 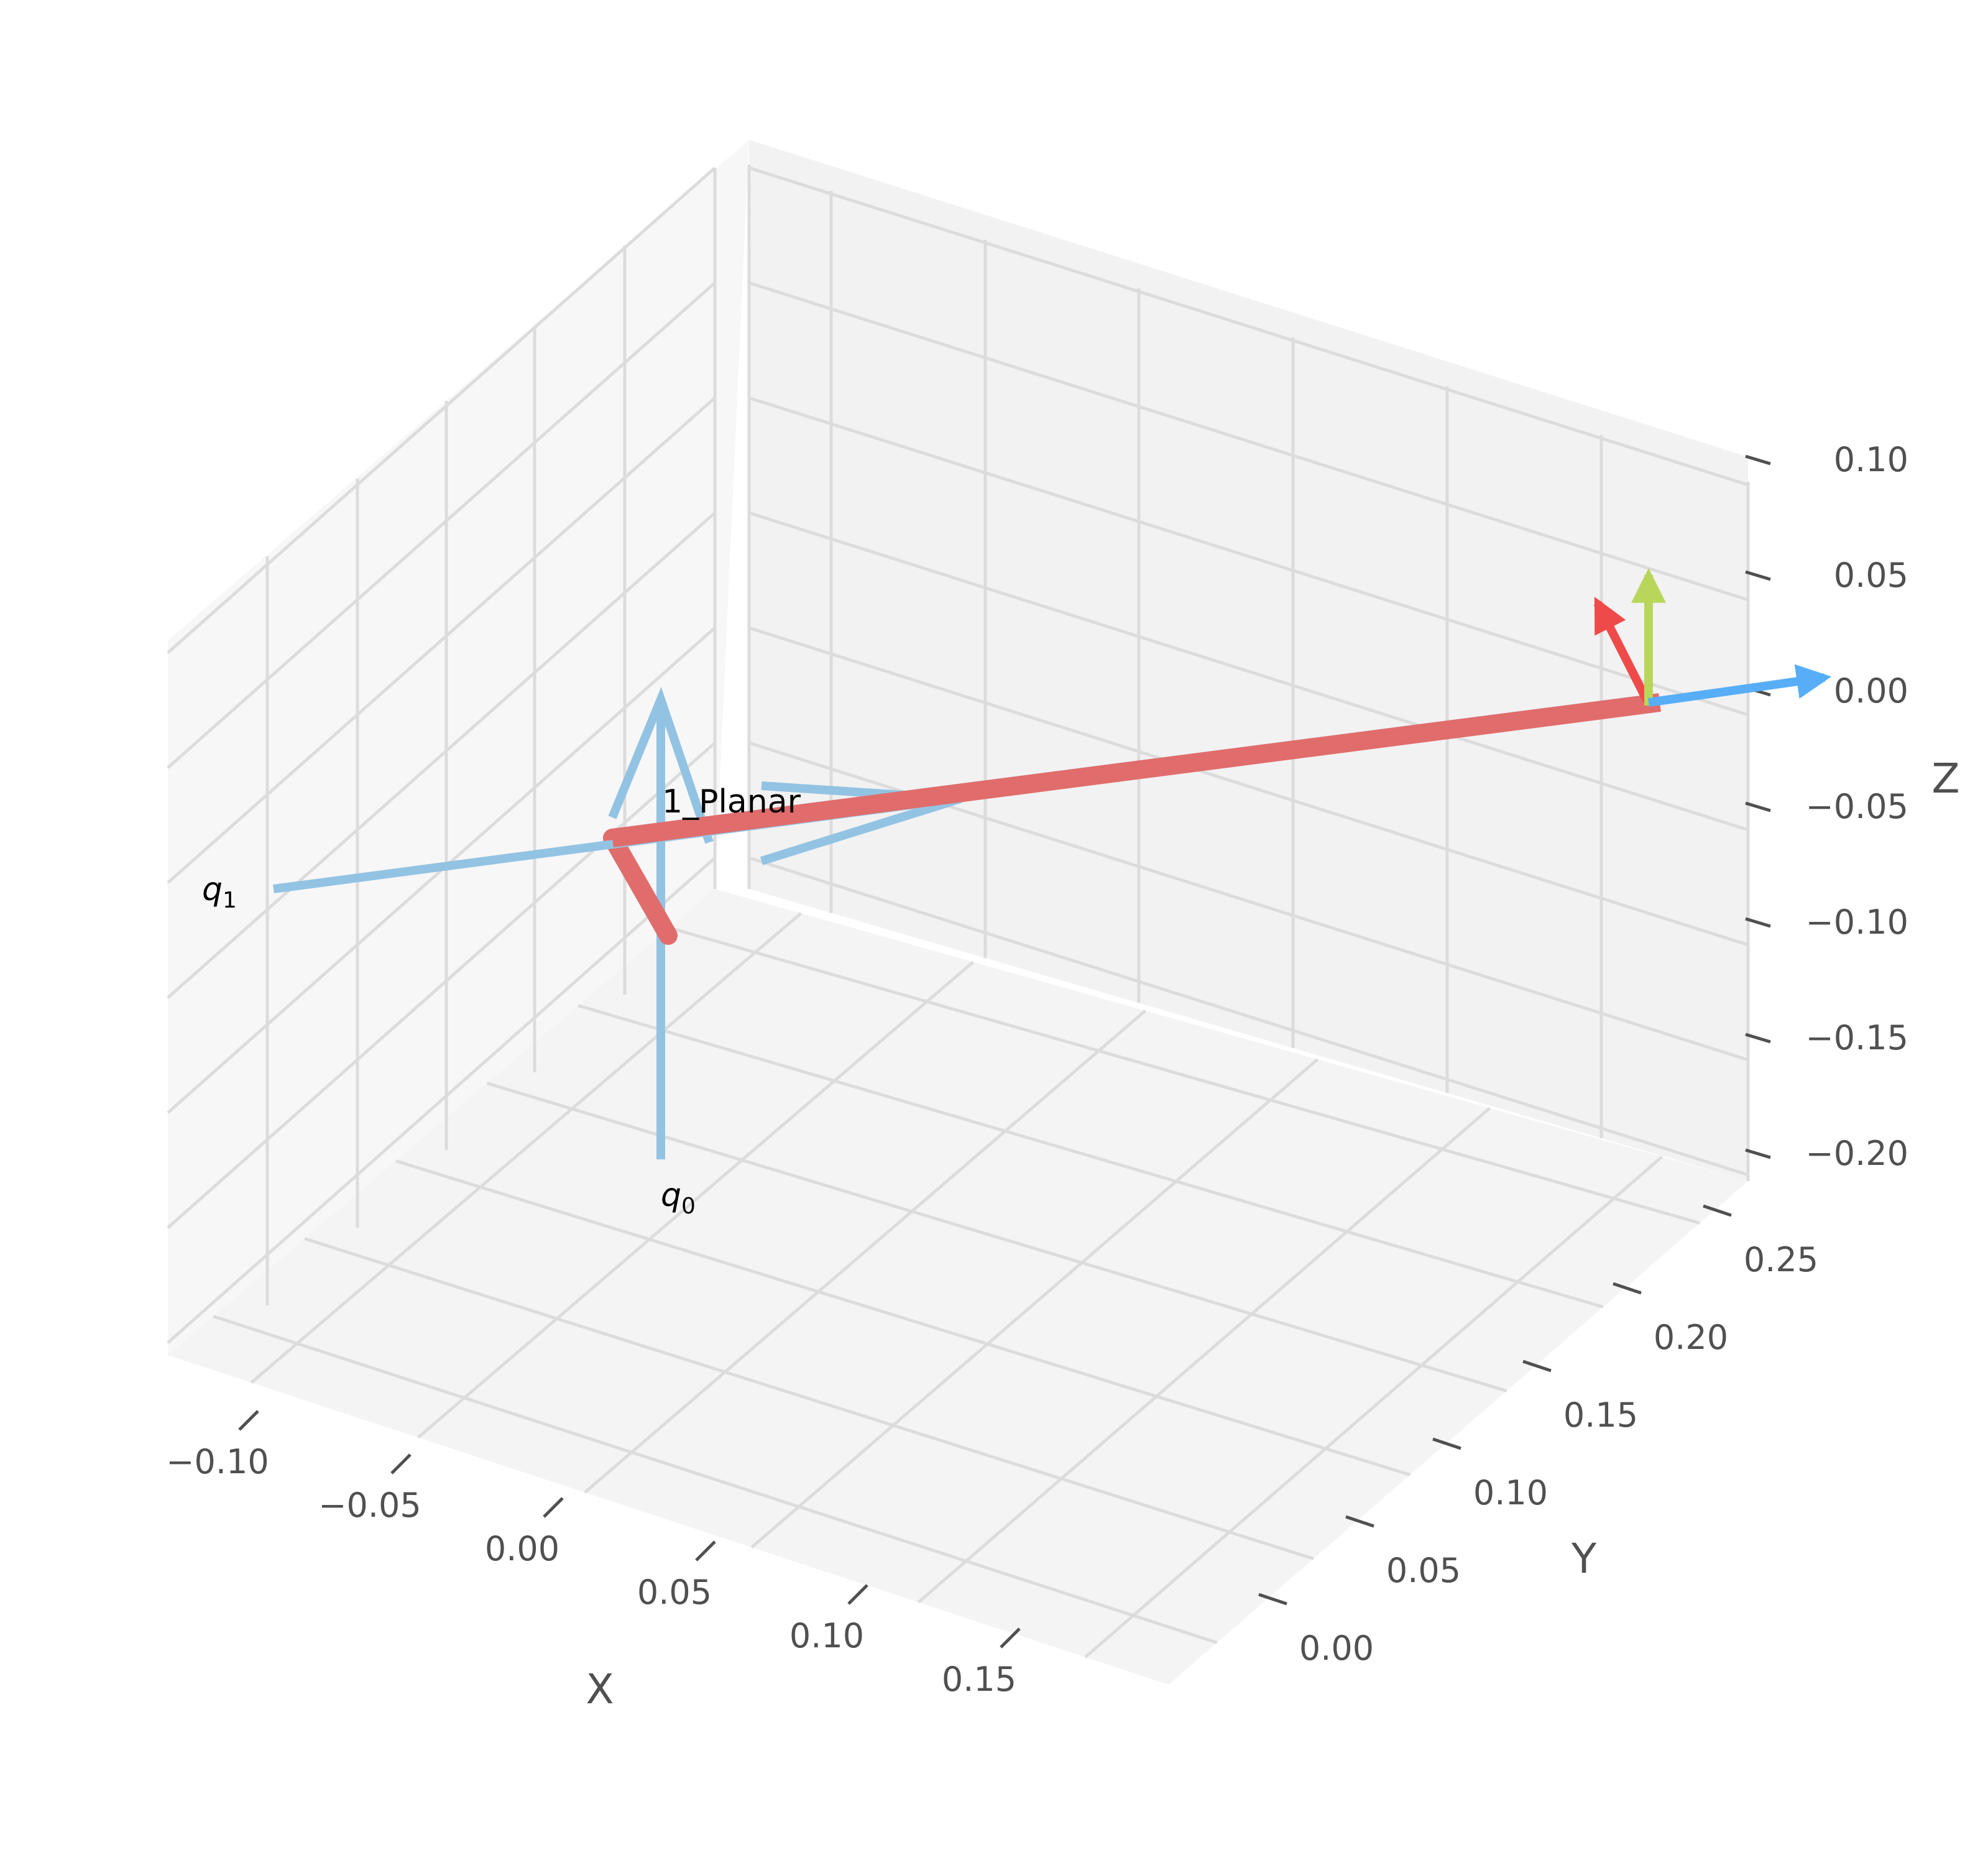 What do you see at coordinates (1584, 1559) in the screenshot?
I see `y-axis-label: Y` at bounding box center [1584, 1559].